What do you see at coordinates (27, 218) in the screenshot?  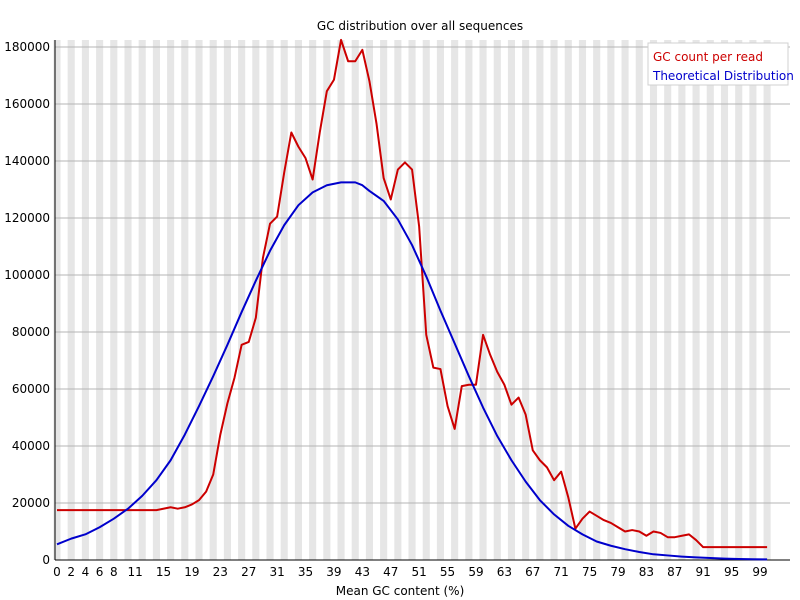 I see `y-tick-label: 120000` at bounding box center [27, 218].